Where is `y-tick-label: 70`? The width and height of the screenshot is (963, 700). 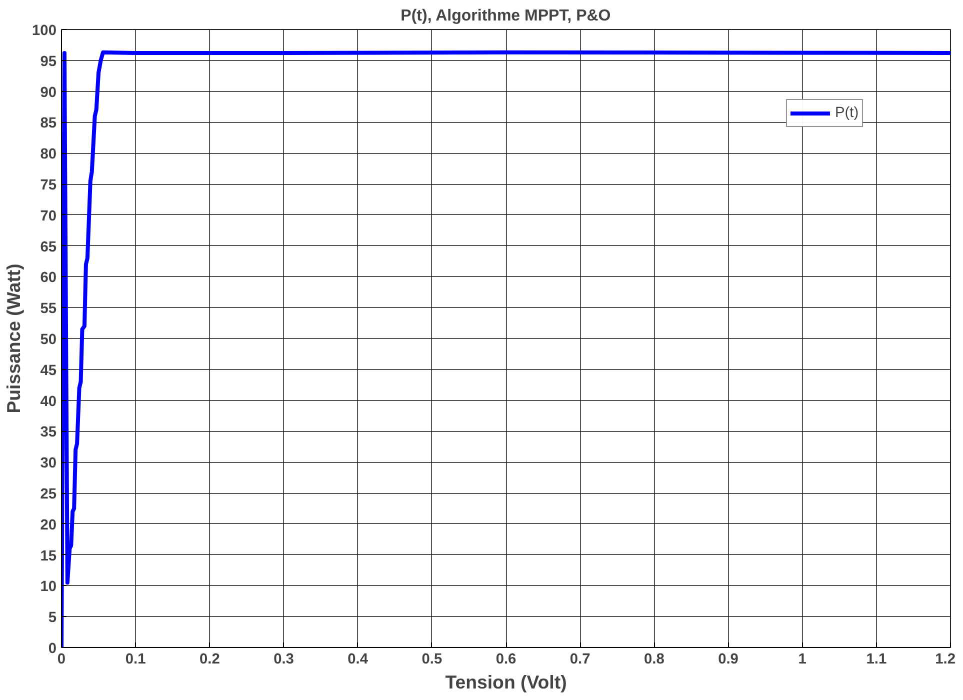 y-tick-label: 70 is located at coordinates (48, 216).